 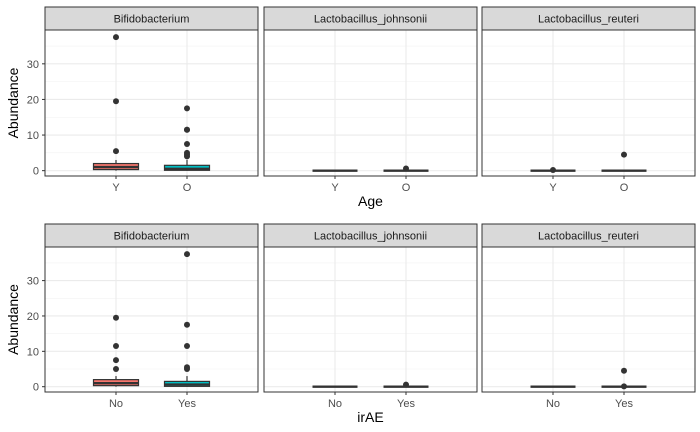 I want to click on facet-panel: Bifidobacterium No Yes, so click(x=151, y=316).